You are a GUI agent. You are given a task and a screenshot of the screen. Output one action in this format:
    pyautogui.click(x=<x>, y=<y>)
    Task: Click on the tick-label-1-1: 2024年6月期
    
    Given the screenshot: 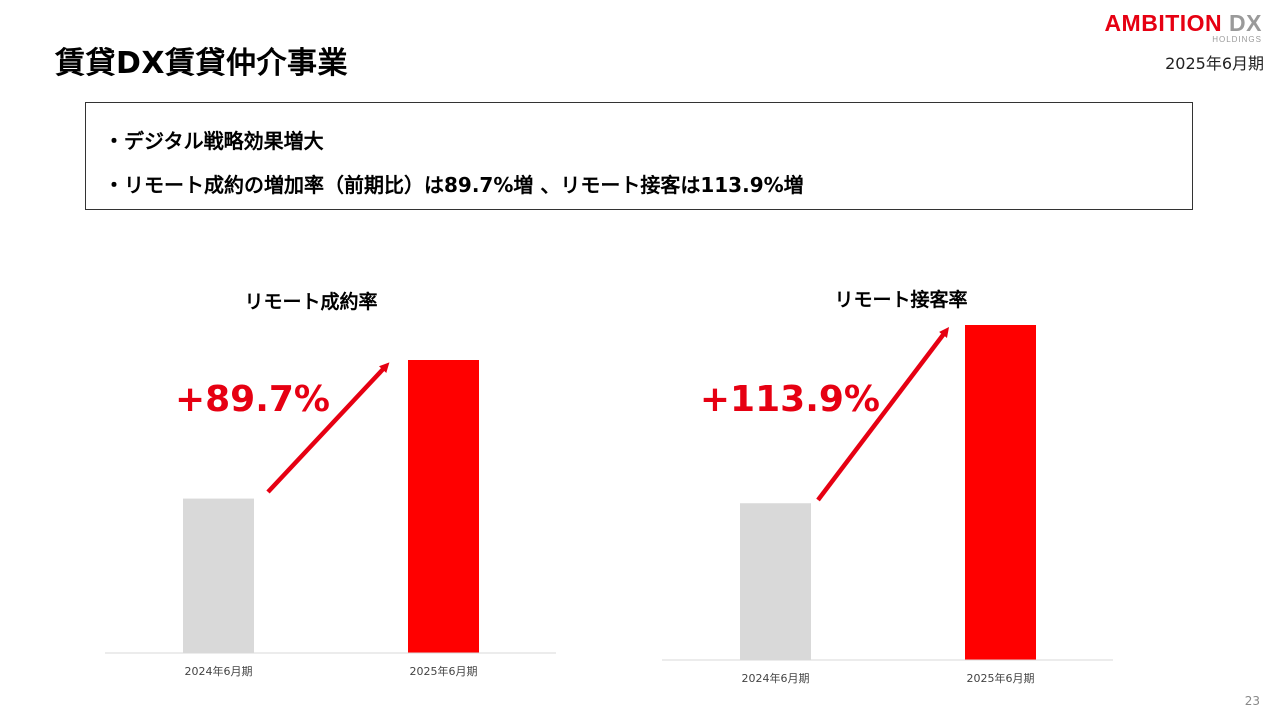 What is the action you would take?
    pyautogui.click(x=219, y=671)
    